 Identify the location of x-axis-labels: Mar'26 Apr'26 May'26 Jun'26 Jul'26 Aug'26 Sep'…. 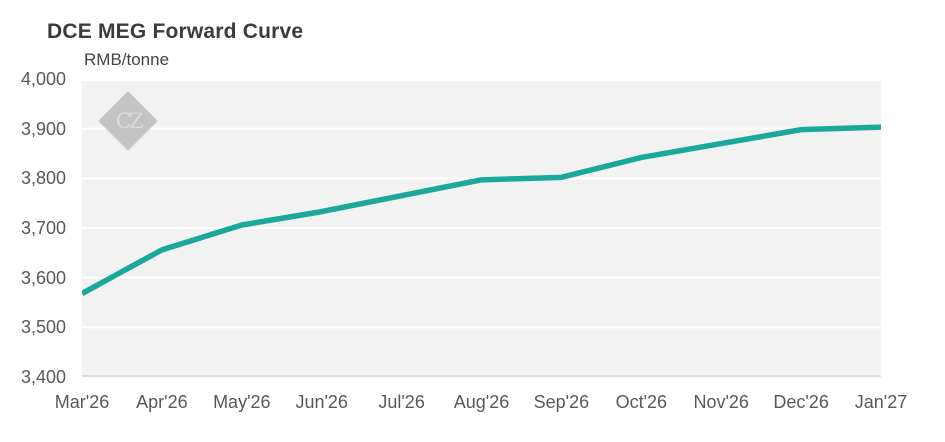
(481, 404).